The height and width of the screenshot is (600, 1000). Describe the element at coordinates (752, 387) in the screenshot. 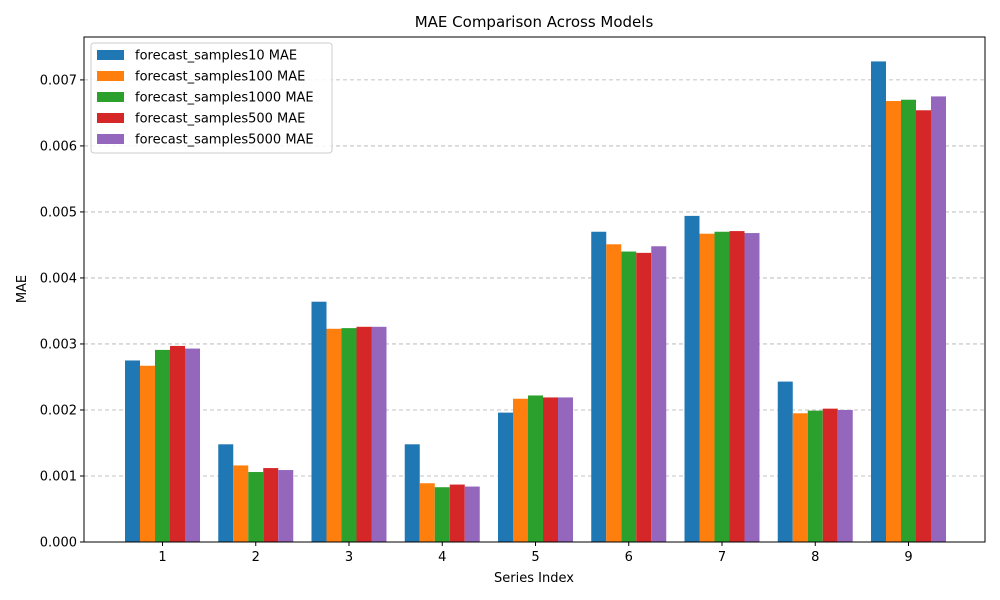

I see `bar-series5-cat7` at that location.